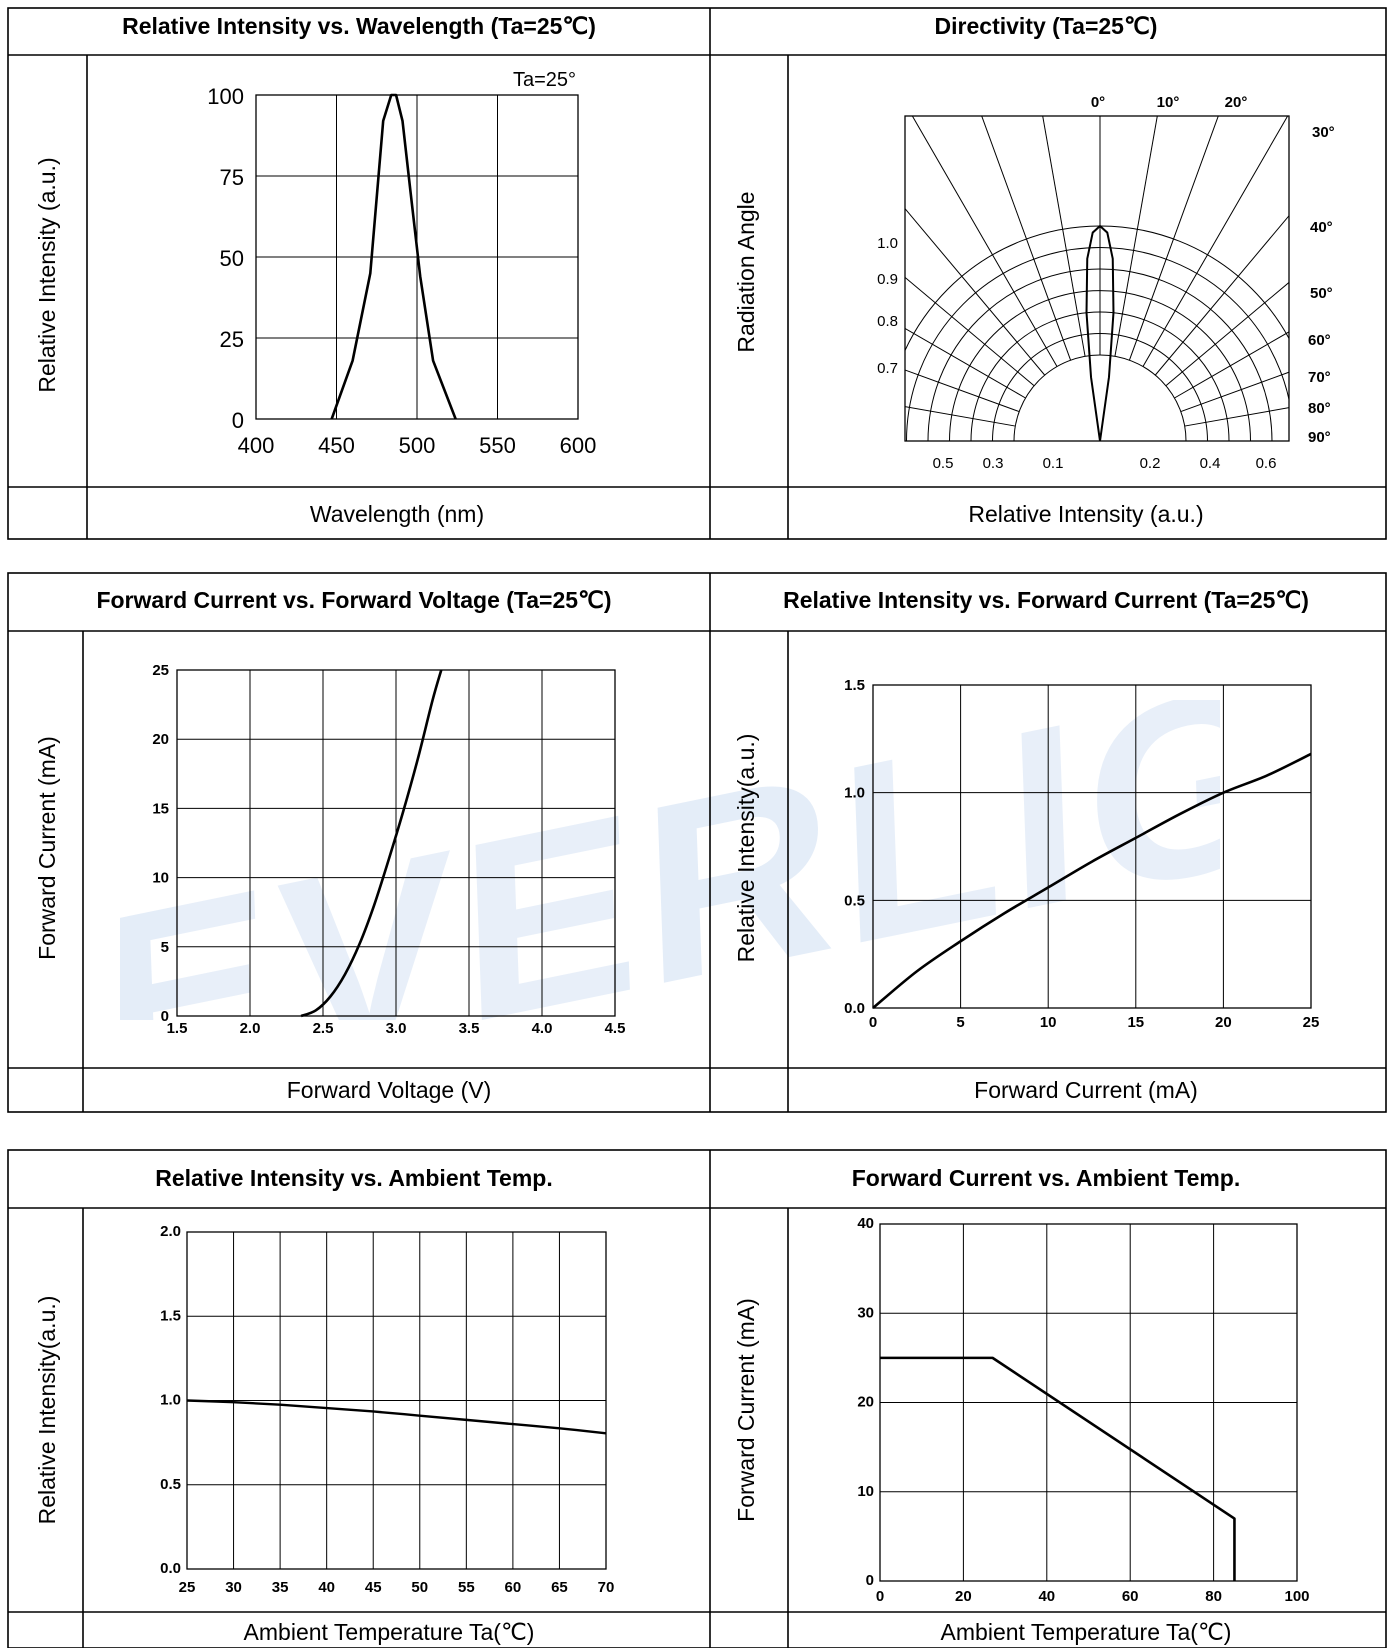 The width and height of the screenshot is (1394, 1648). What do you see at coordinates (1266, 463) in the screenshot?
I see `polar-intensity-label: 0.6` at bounding box center [1266, 463].